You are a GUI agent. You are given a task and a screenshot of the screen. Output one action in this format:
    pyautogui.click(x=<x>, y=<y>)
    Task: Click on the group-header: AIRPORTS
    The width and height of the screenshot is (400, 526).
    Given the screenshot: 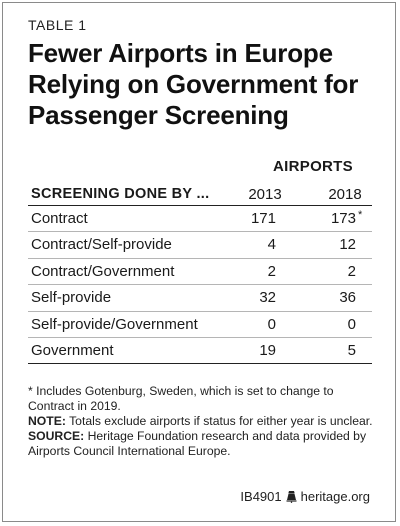 What is the action you would take?
    pyautogui.click(x=313, y=166)
    